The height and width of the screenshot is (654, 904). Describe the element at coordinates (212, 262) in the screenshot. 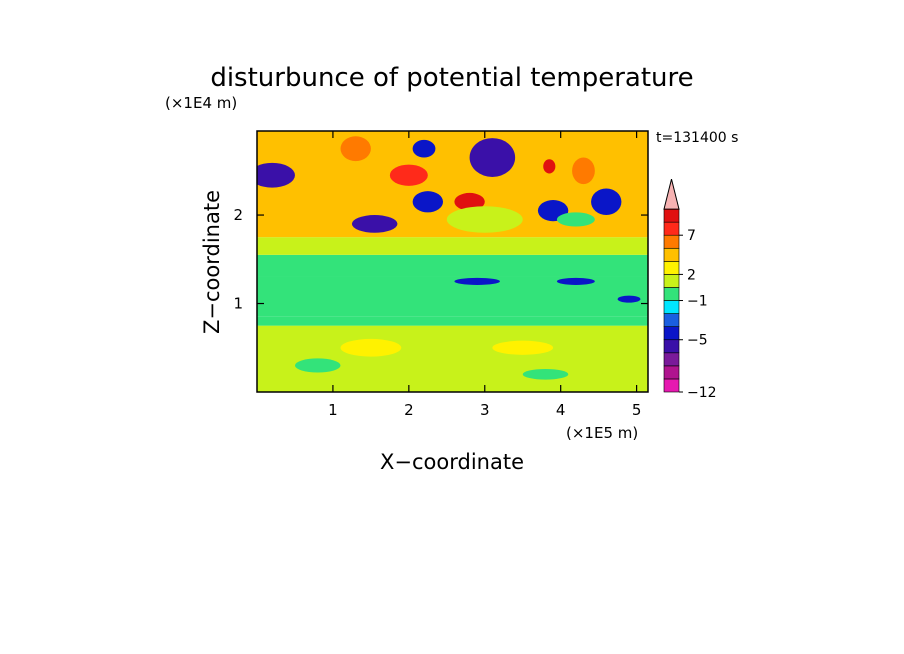

I see `y-axis-label: Z−coordinate` at that location.